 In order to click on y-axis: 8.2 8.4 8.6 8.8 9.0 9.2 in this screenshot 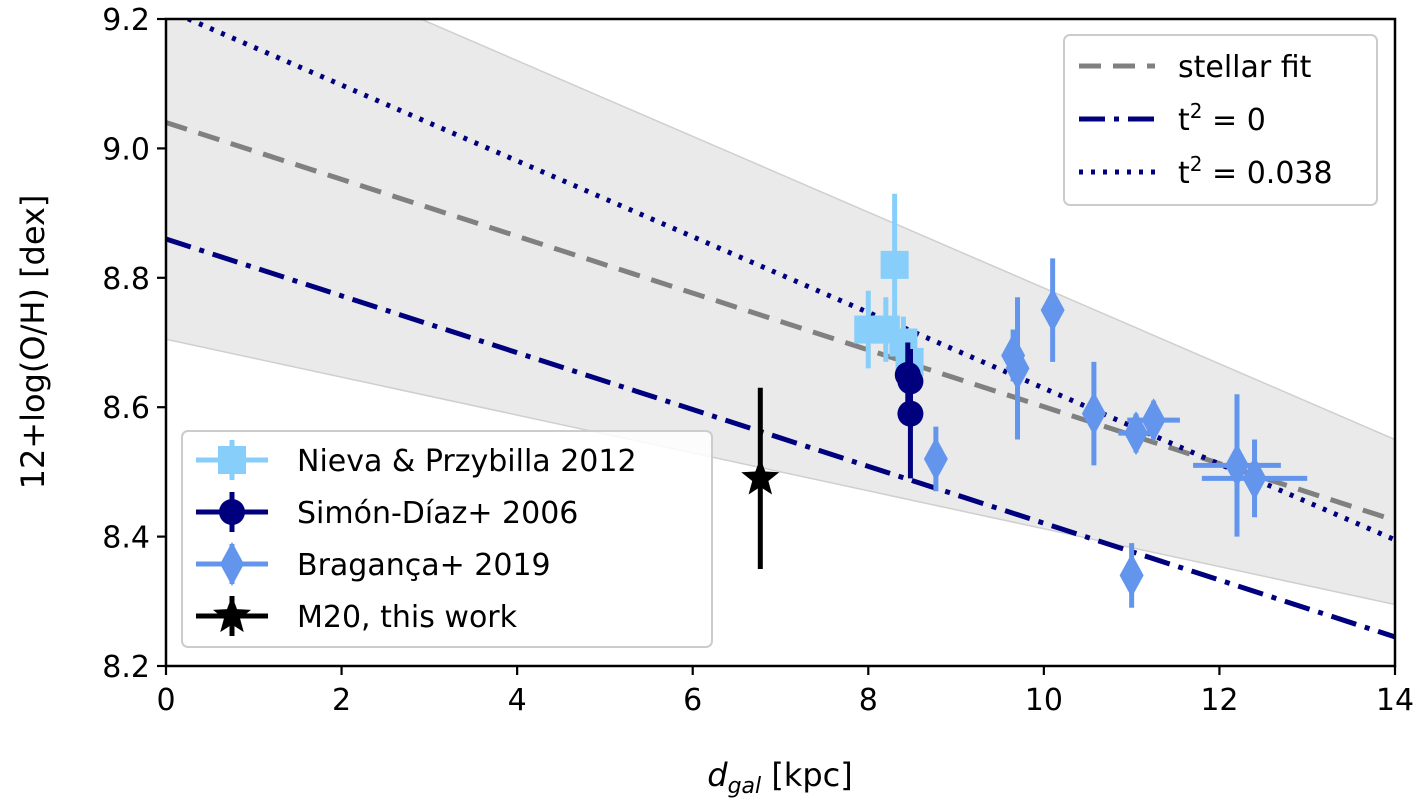, I will do `click(134, 344)`.